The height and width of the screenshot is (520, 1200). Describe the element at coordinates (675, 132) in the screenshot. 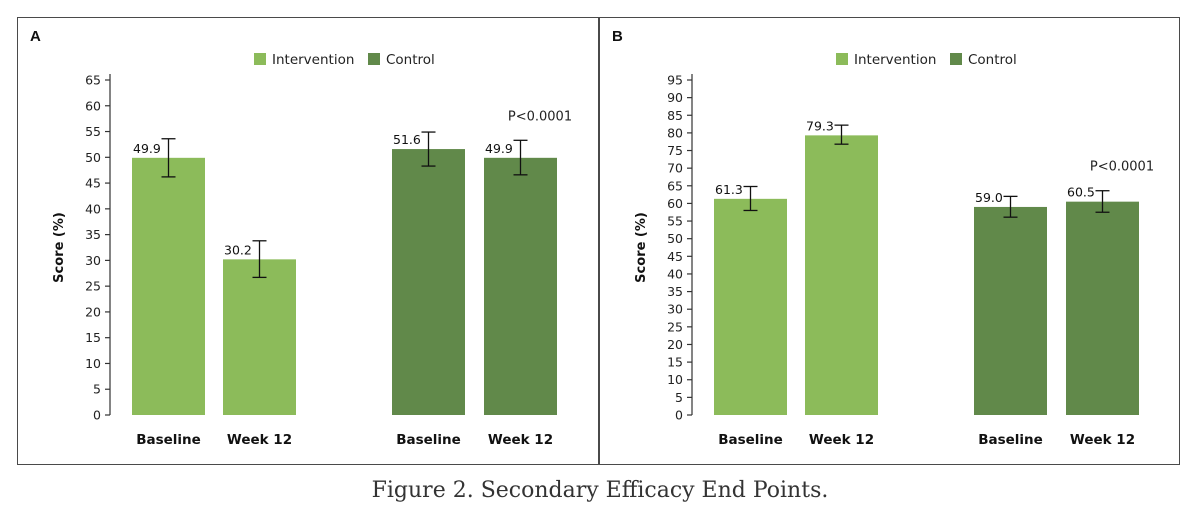

I see `y-tick-label: 80` at that location.